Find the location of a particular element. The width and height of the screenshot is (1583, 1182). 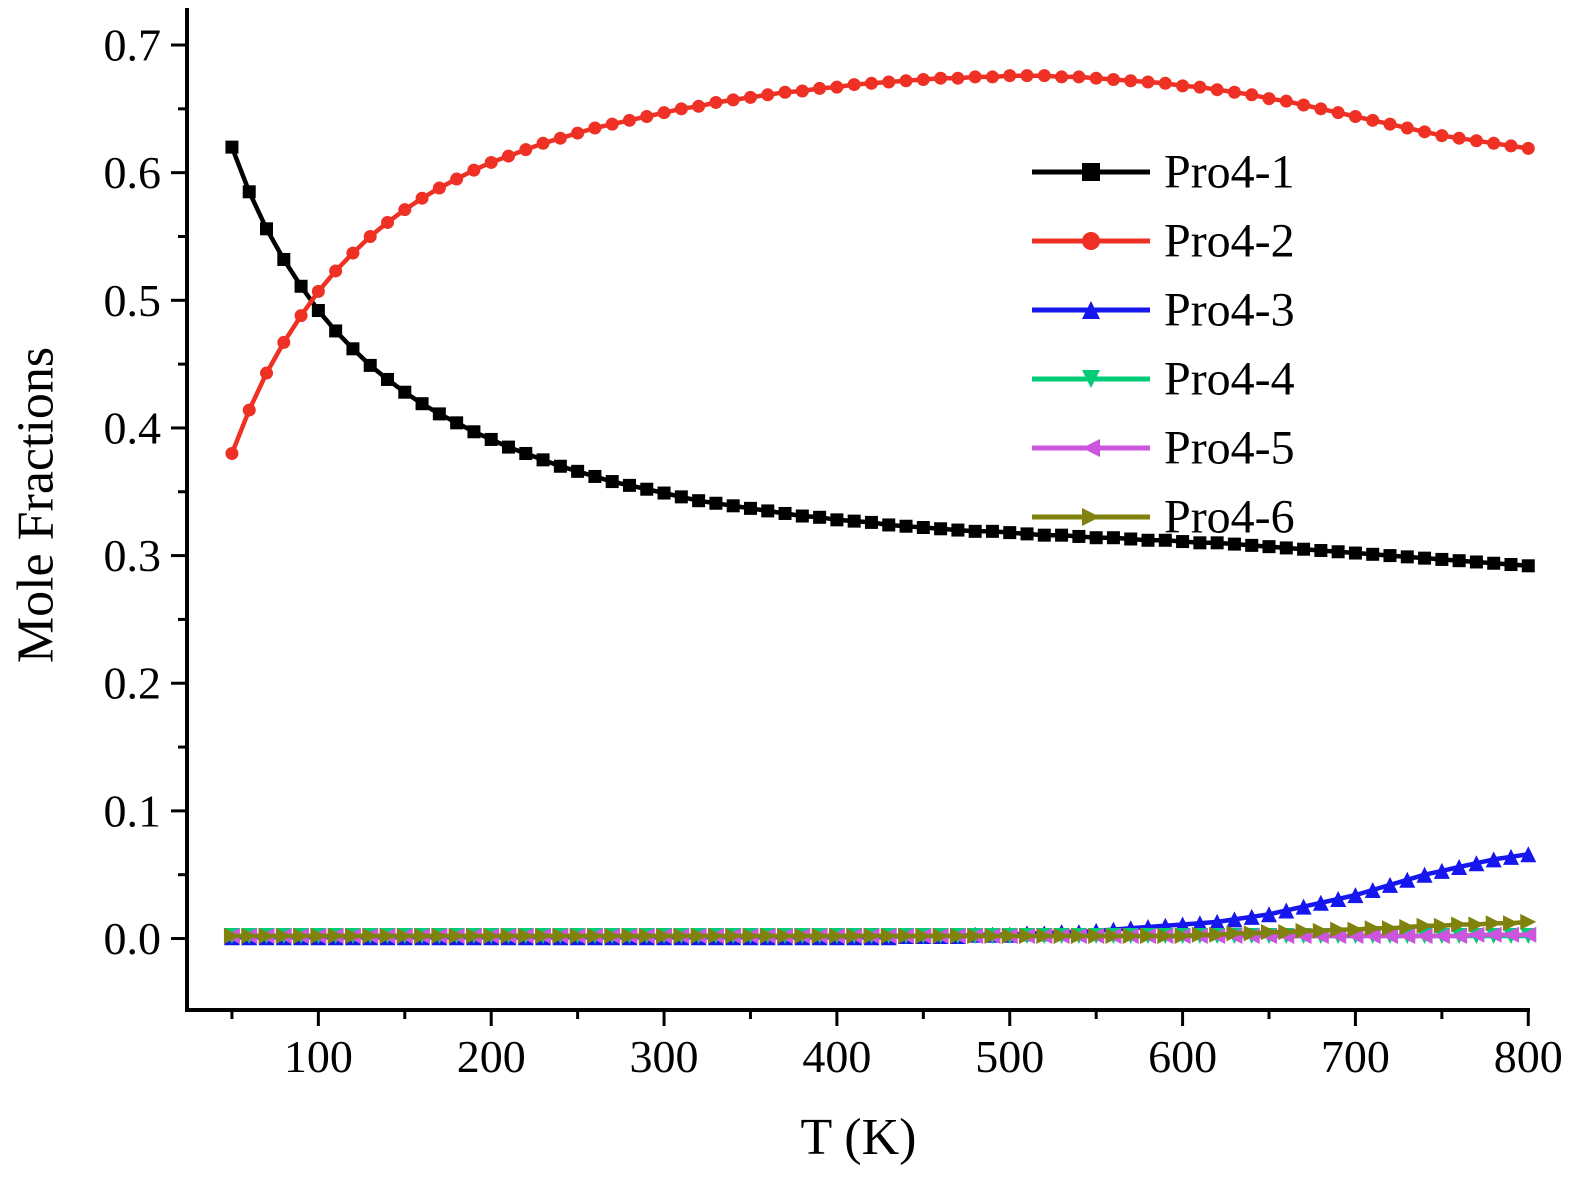

legend-label: Pro4-2 is located at coordinates (1229, 241).